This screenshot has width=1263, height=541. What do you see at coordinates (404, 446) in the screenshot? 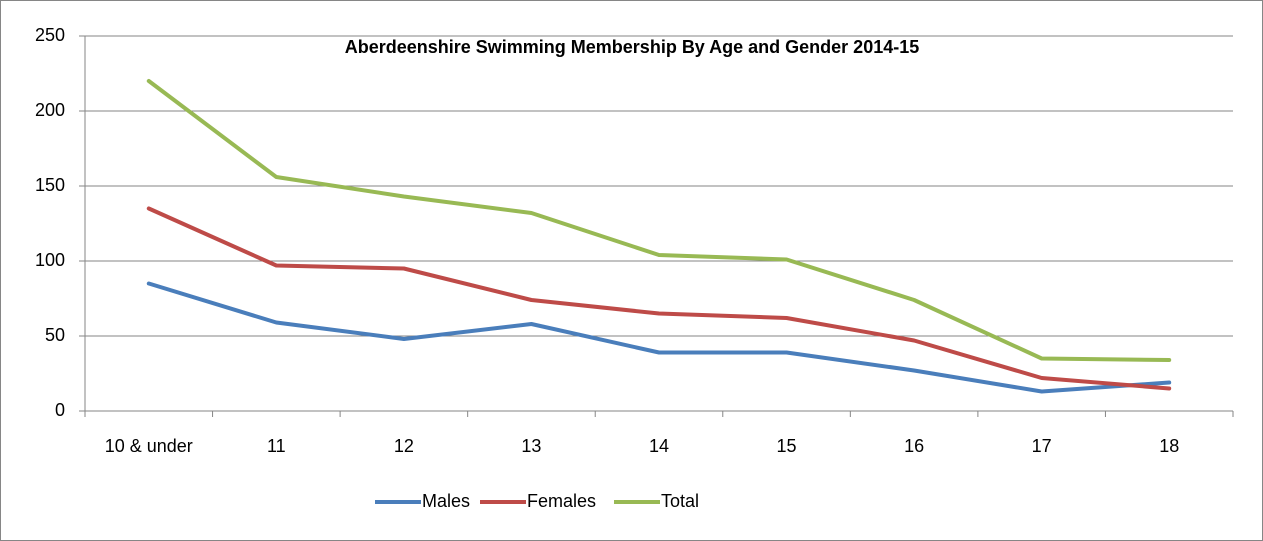
I see `x-tick-label: 12` at bounding box center [404, 446].